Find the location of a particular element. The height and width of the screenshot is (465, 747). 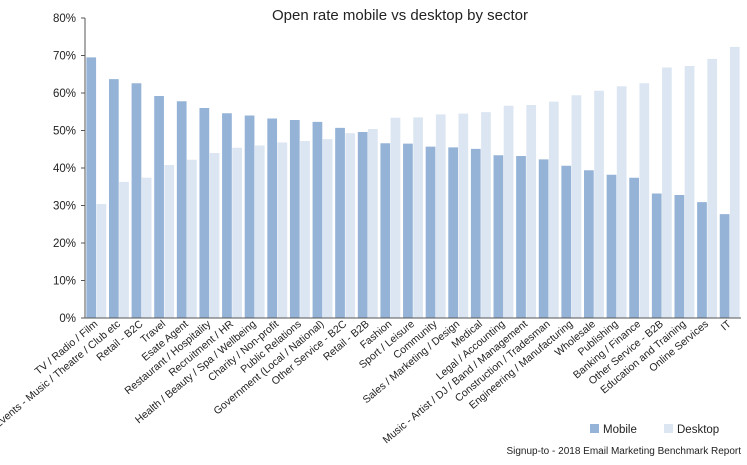

chart-title: Open rate mobile vs desktop by sector is located at coordinates (400, 15).